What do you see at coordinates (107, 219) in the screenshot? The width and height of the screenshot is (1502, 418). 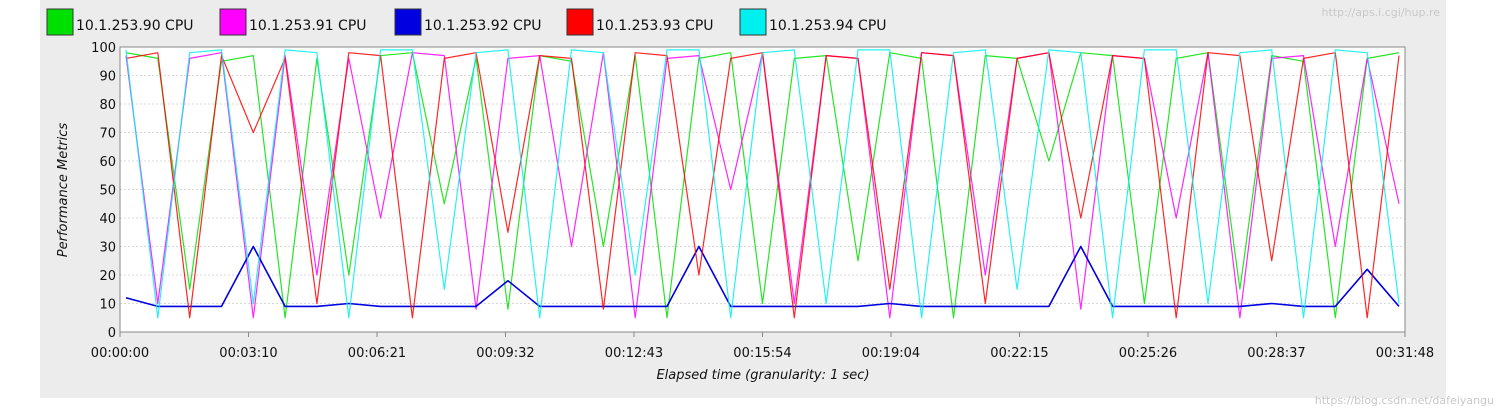 I see `y-tick-label: 40` at bounding box center [107, 219].